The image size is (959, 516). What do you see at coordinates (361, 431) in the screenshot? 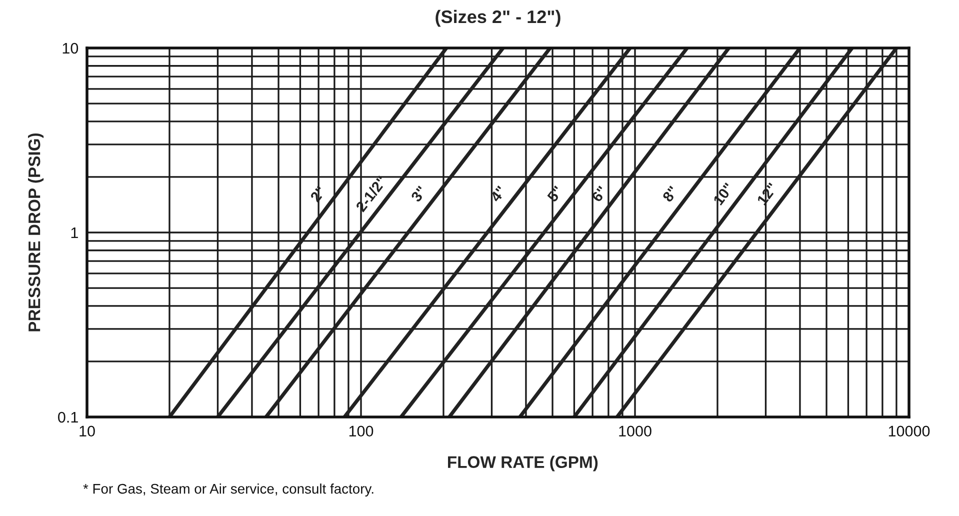
I see `x-tick-label: 100` at bounding box center [361, 431].